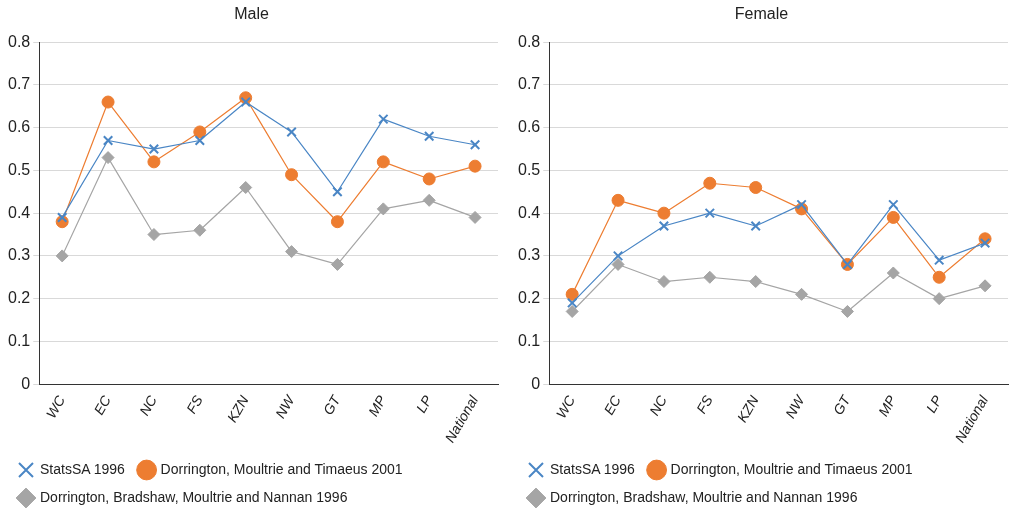 The image size is (1021, 520). I want to click on chart-title: Female, so click(761, 14).